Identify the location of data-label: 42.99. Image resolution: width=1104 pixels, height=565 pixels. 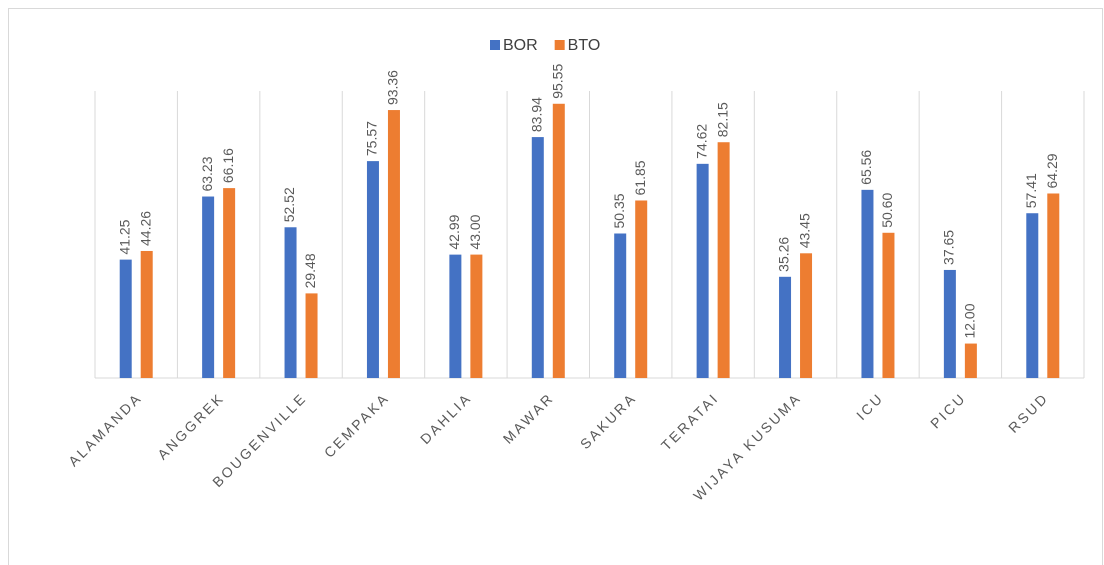
(454, 231).